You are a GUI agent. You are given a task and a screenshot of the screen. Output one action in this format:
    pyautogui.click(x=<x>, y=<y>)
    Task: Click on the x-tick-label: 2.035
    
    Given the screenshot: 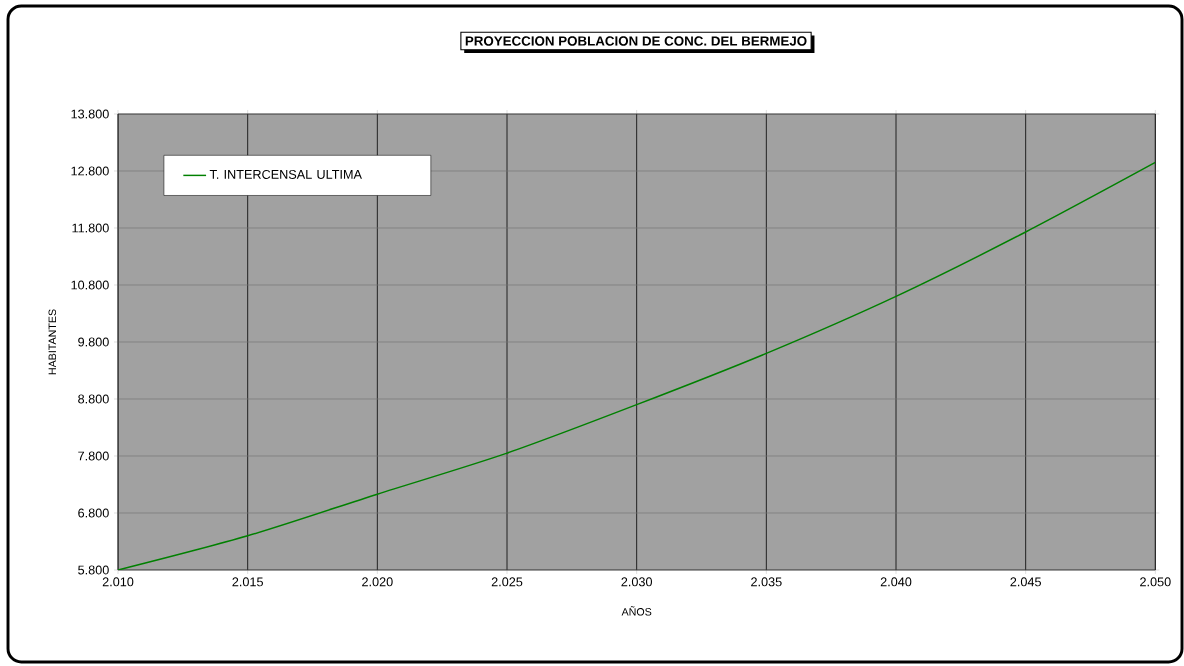 What is the action you would take?
    pyautogui.click(x=766, y=582)
    